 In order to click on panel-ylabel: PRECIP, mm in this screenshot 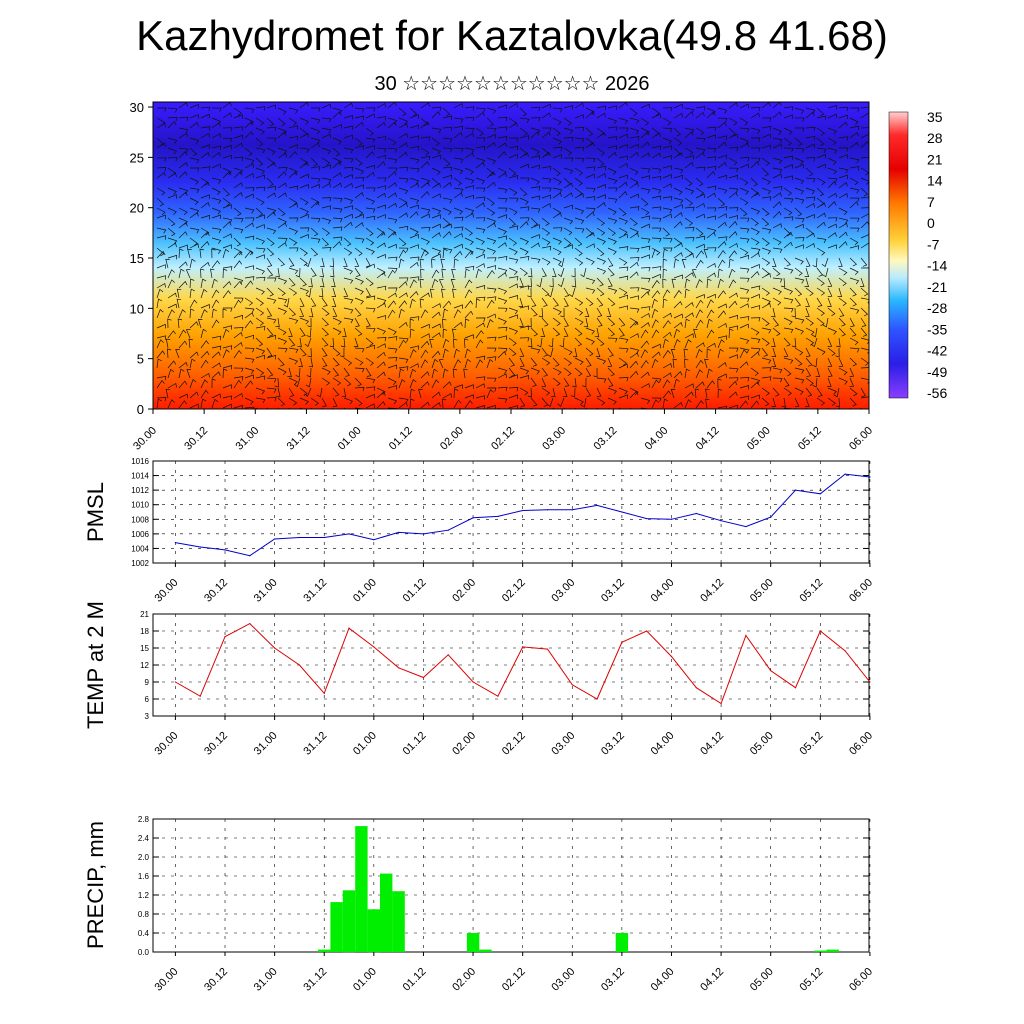, I will do `click(95, 885)`.